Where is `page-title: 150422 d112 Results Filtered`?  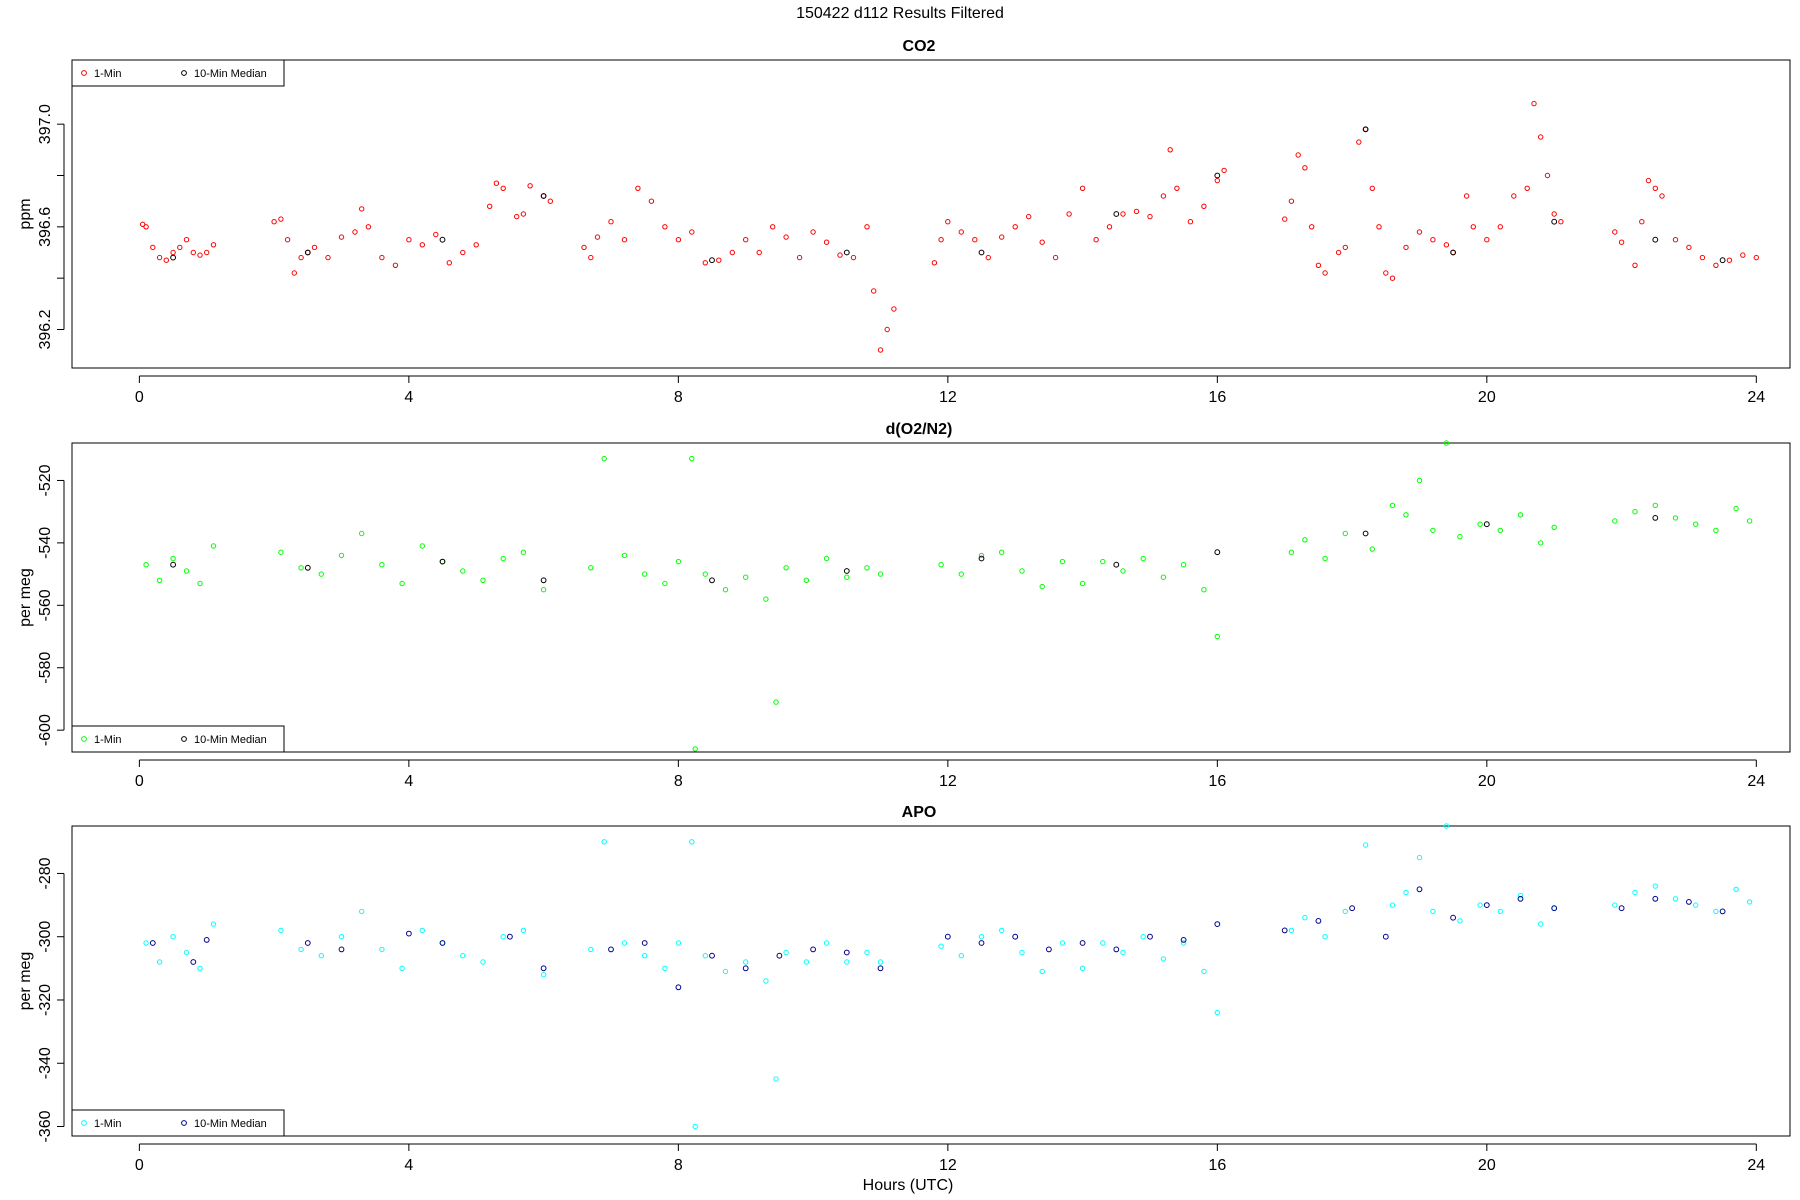
page-title: 150422 d112 Results Filtered is located at coordinates (900, 13).